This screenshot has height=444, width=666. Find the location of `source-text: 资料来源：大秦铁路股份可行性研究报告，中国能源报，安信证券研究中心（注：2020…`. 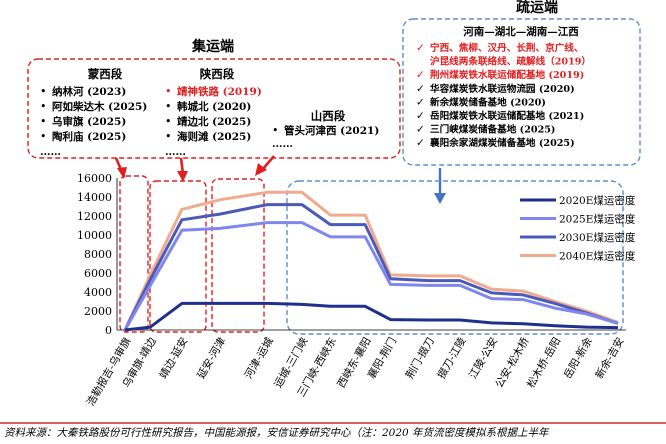

source-text: 资料来源：大秦铁路股份可行性研究报告，中国能源报，安信证券研究中心（注：2020… is located at coordinates (277, 433).